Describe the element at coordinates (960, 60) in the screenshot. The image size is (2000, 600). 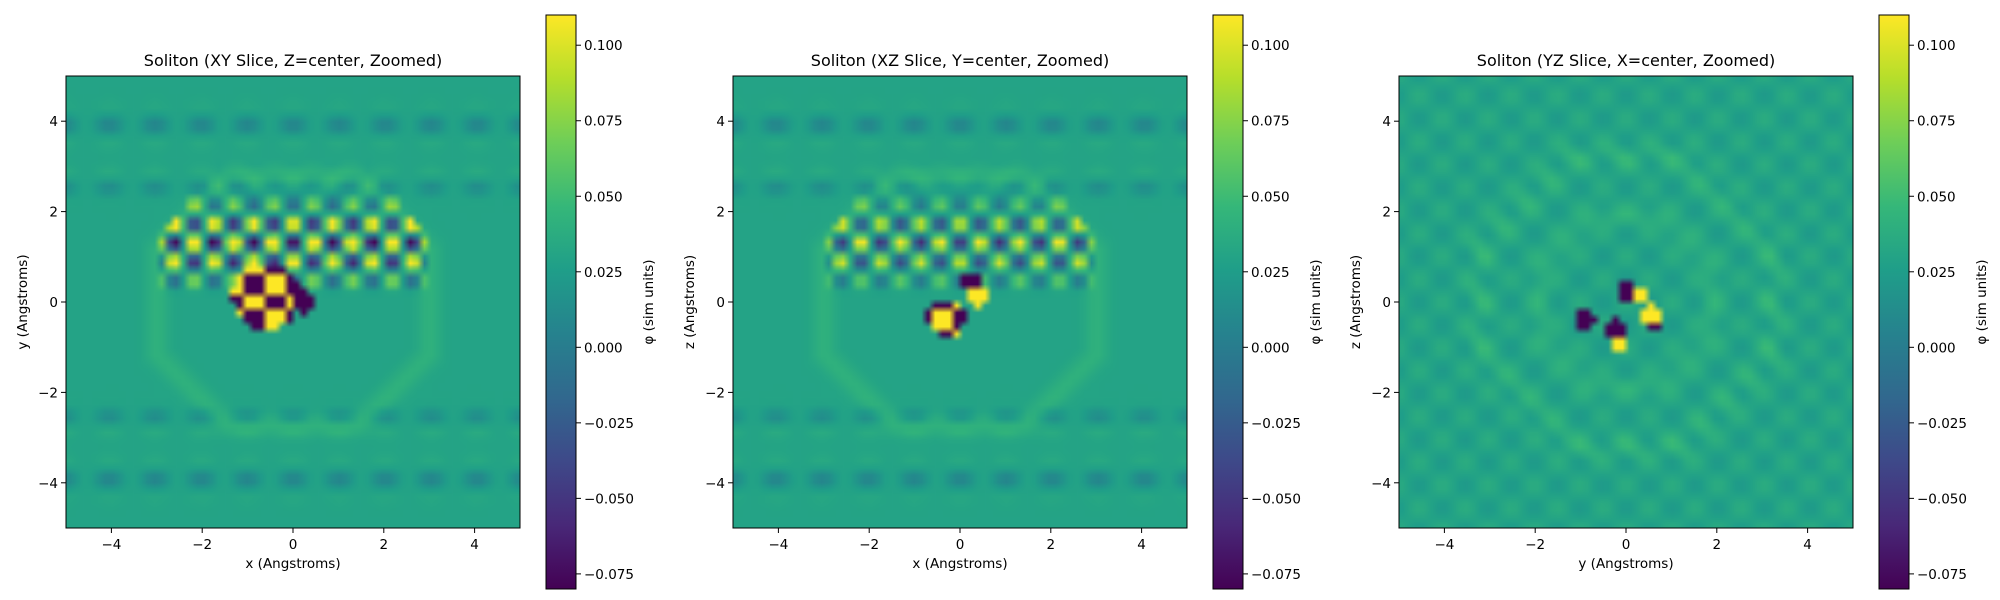
I see `plot-title: Soliton (XZ Slice, Y=center, Zoomed)` at that location.